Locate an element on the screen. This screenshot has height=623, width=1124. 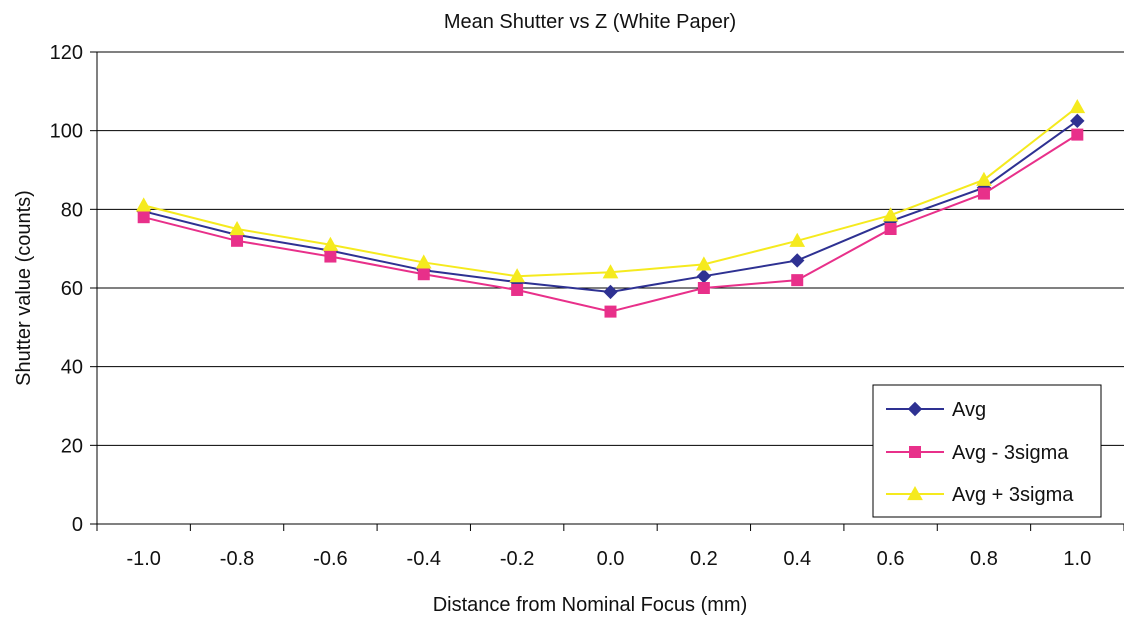
x-tick-label: 0.4 is located at coordinates (797, 559).